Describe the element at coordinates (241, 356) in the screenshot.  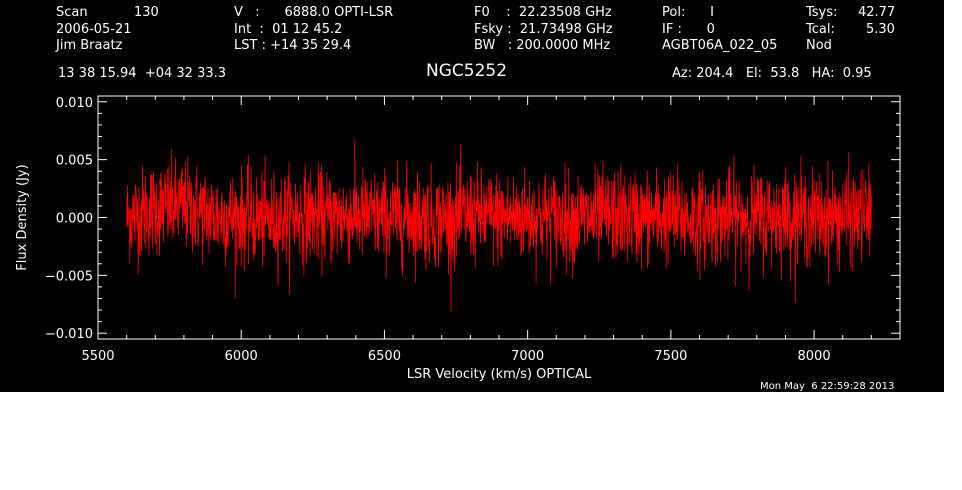
I see `x-tick-label: 6000` at that location.